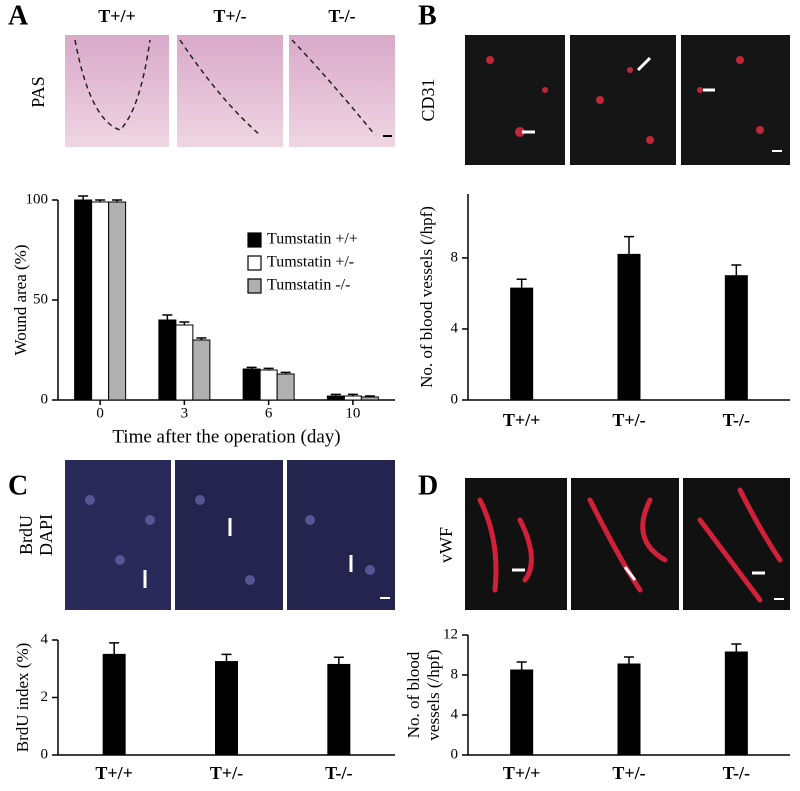 The image size is (800, 791). I want to click on y-axis-label: vessels (/hpf), so click(433, 694).